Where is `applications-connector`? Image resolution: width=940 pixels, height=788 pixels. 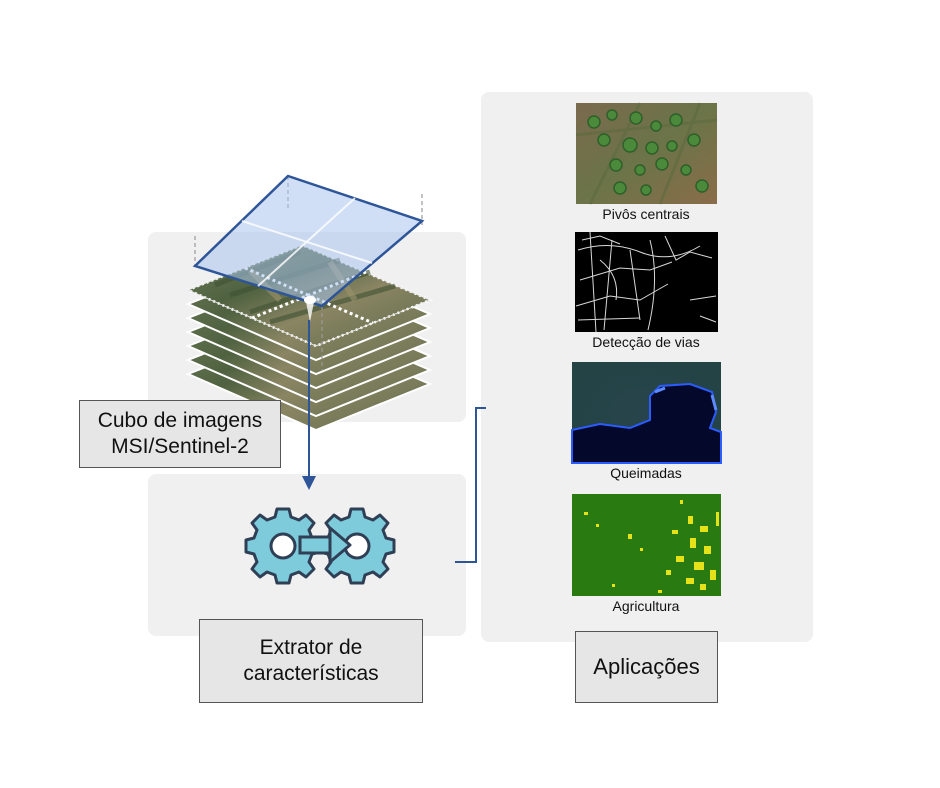
applications-connector is located at coordinates (470, 485).